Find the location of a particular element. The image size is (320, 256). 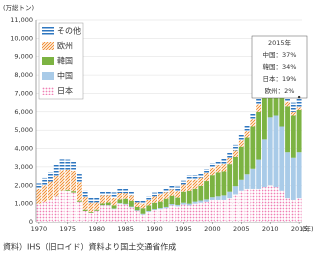

annotation-text: 韓国：34% is located at coordinates (280, 66).